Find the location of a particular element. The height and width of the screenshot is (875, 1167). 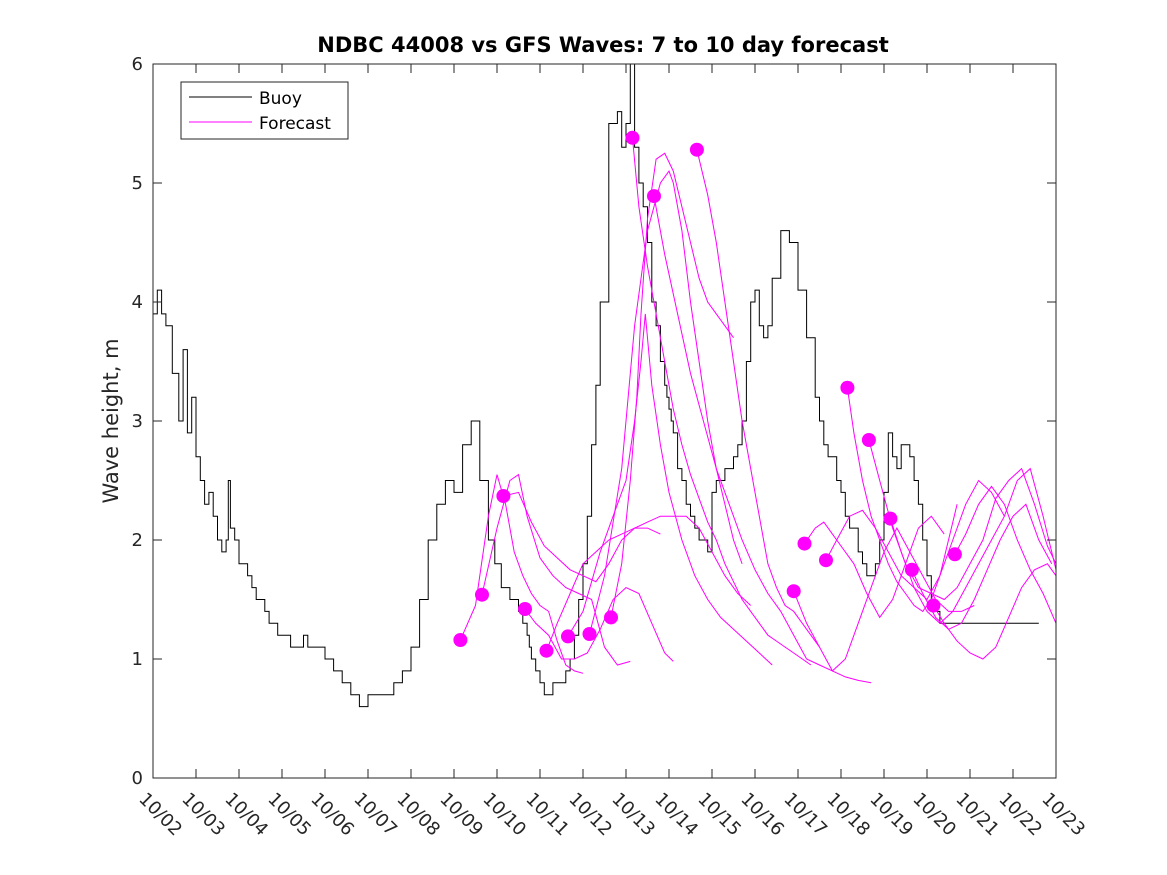

x-tick-label: 10/06 is located at coordinates (332, 815).